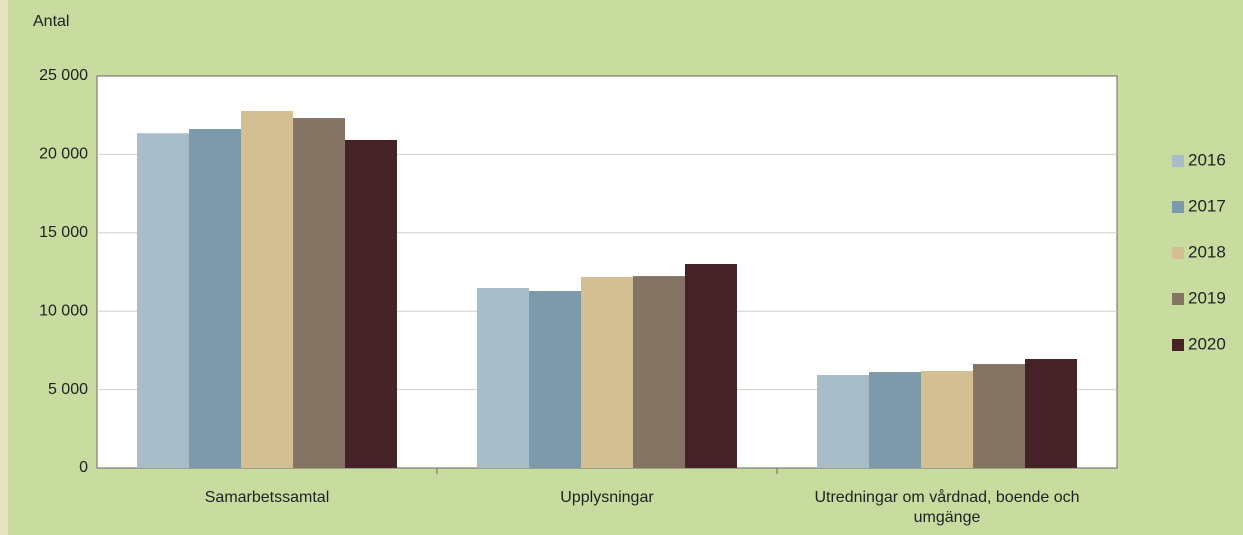  What do you see at coordinates (1207, 297) in the screenshot?
I see `legend-label: 2019` at bounding box center [1207, 297].